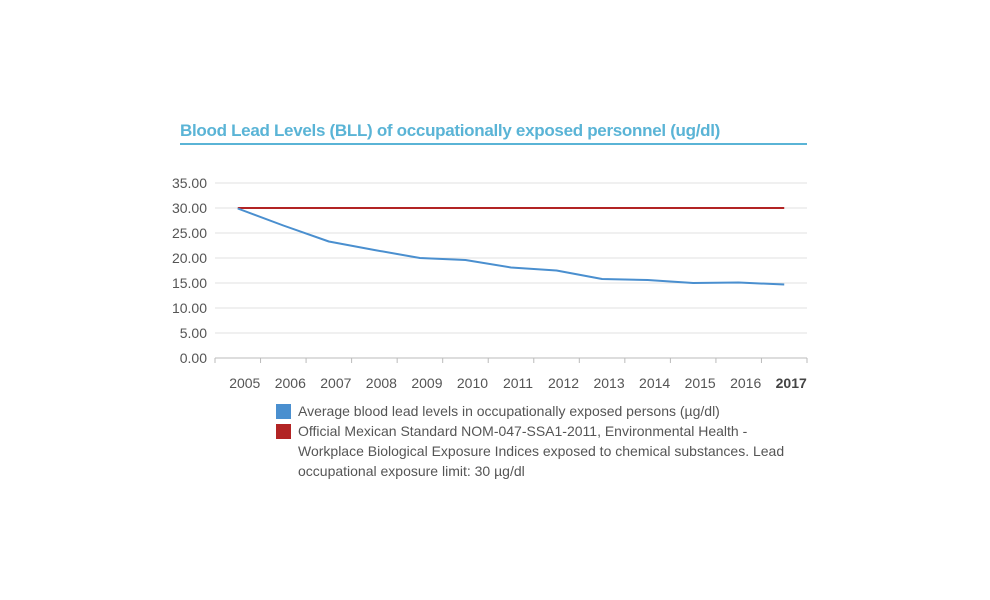 This screenshot has width=990, height=600. I want to click on x-tick-label: 2008, so click(381, 383).